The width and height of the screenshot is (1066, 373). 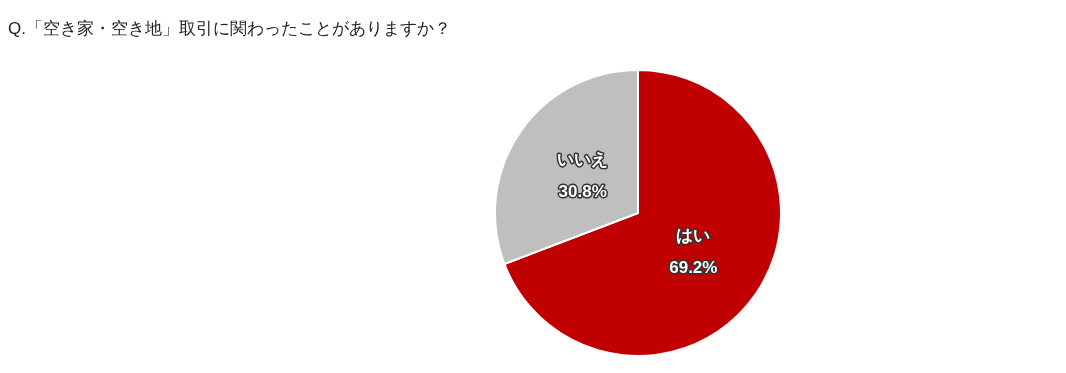 What do you see at coordinates (693, 236) in the screenshot?
I see `slice-label: はい` at bounding box center [693, 236].